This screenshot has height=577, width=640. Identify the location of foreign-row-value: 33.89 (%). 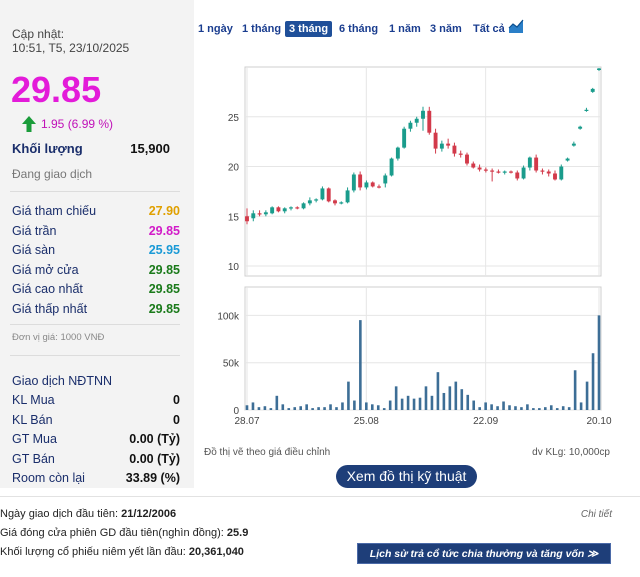
(152, 478).